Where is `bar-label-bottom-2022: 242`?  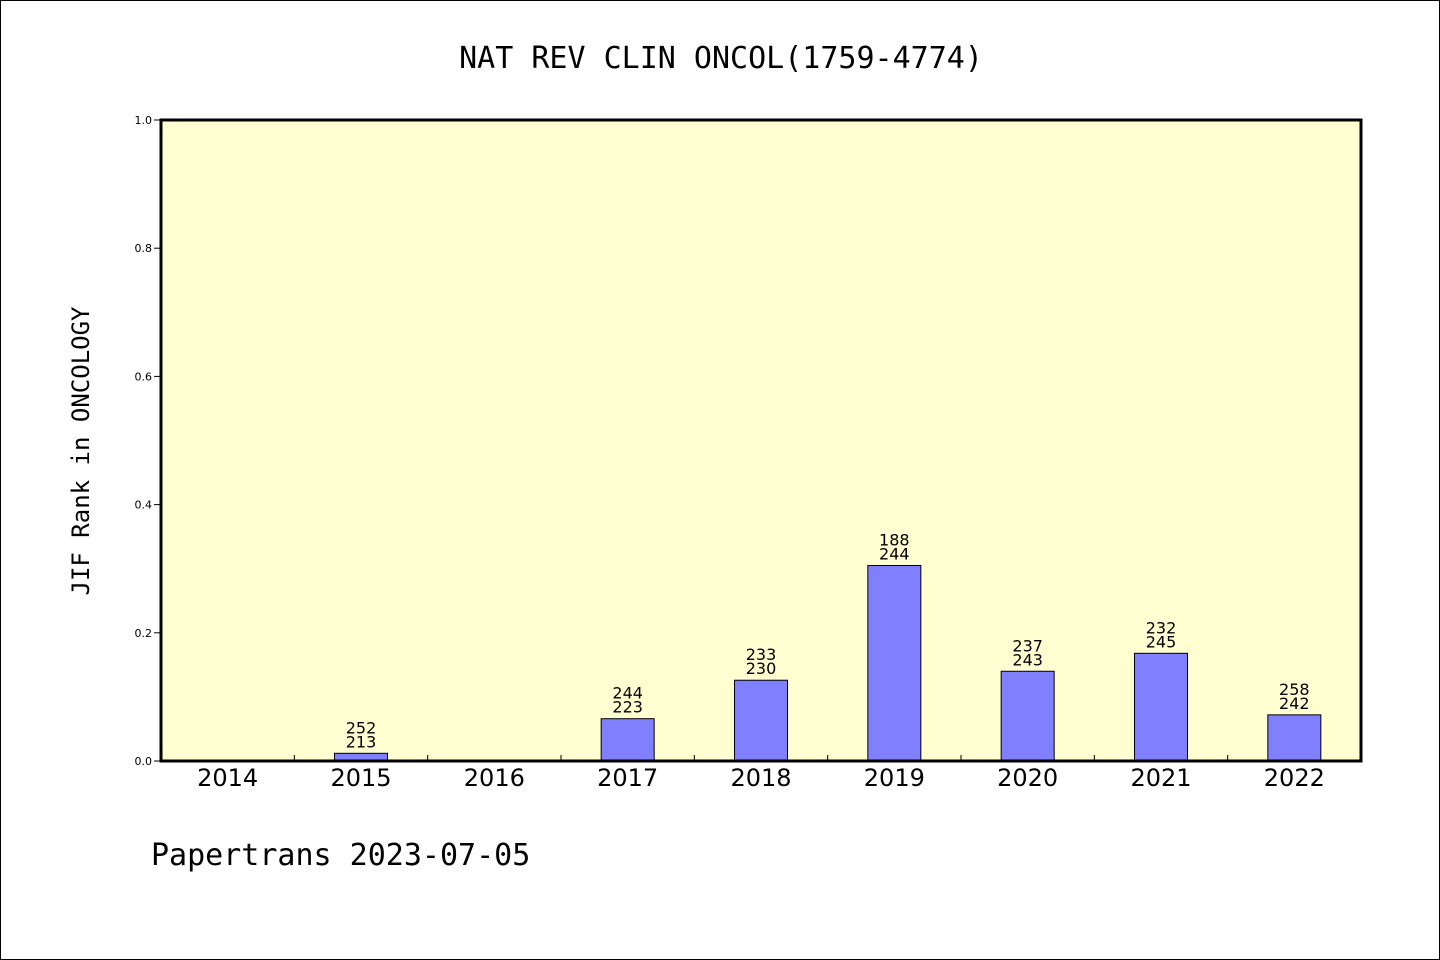
bar-label-bottom-2022: 242 is located at coordinates (1294, 703).